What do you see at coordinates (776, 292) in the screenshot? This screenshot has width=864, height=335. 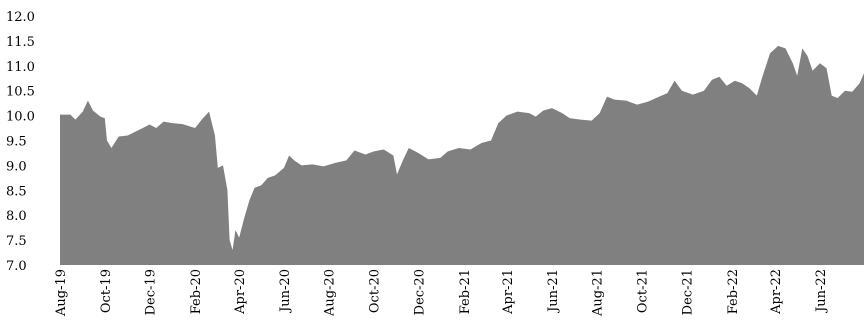 I see `x-tick-label: Apr-22` at bounding box center [776, 292].